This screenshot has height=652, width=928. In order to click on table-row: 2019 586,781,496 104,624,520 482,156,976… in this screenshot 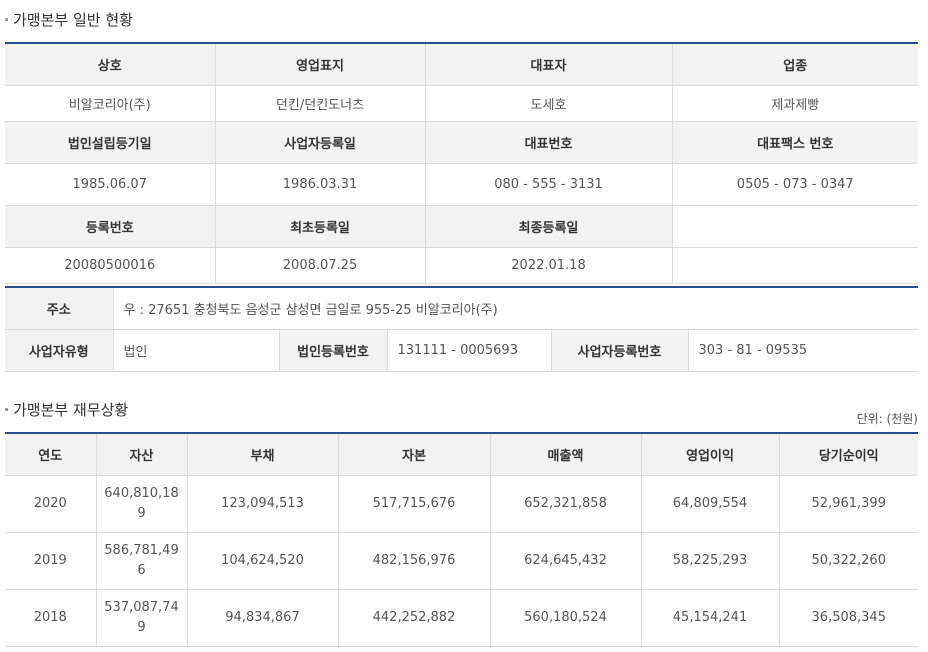, I will do `click(461, 561)`.